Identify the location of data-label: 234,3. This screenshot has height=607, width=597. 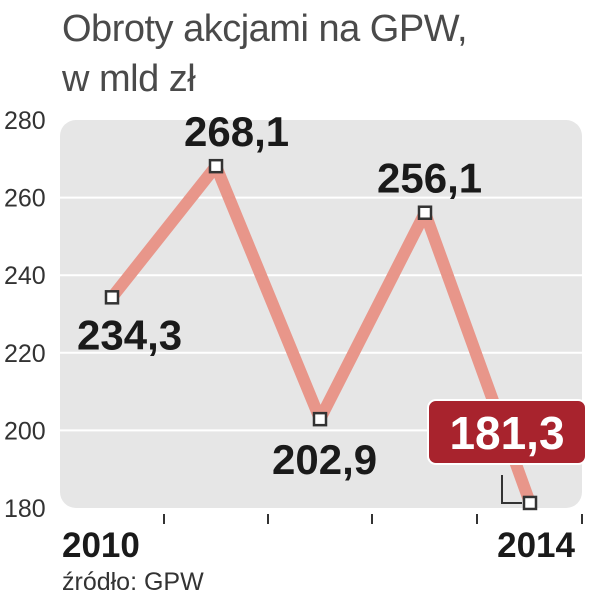
(129, 334).